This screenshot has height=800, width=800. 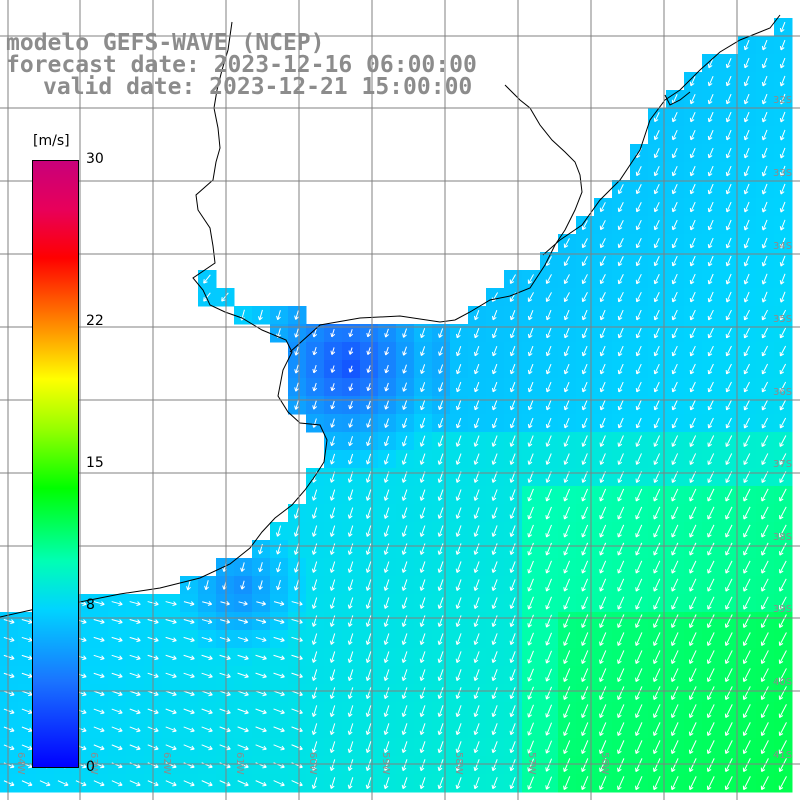 I want to click on latitude-label: 39S, so click(x=782, y=609).